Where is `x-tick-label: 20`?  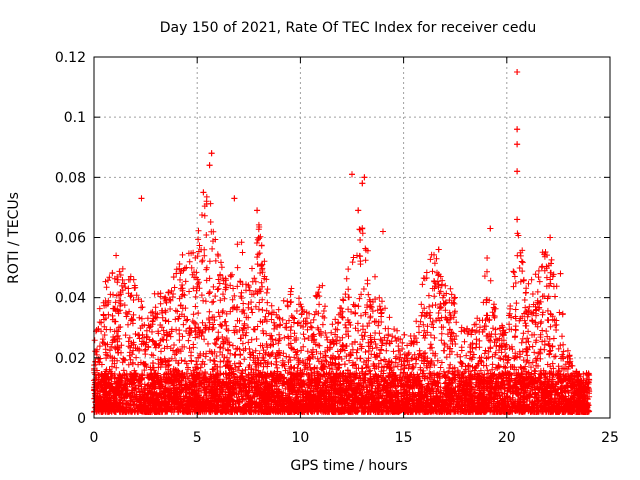 x-tick-label: 20 is located at coordinates (507, 438).